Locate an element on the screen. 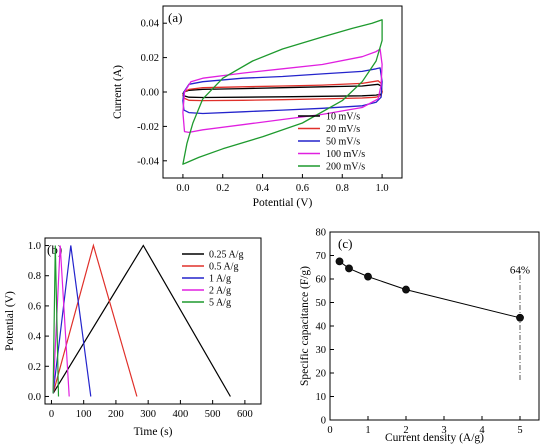  y-tick-label: 80 is located at coordinates (321, 233).